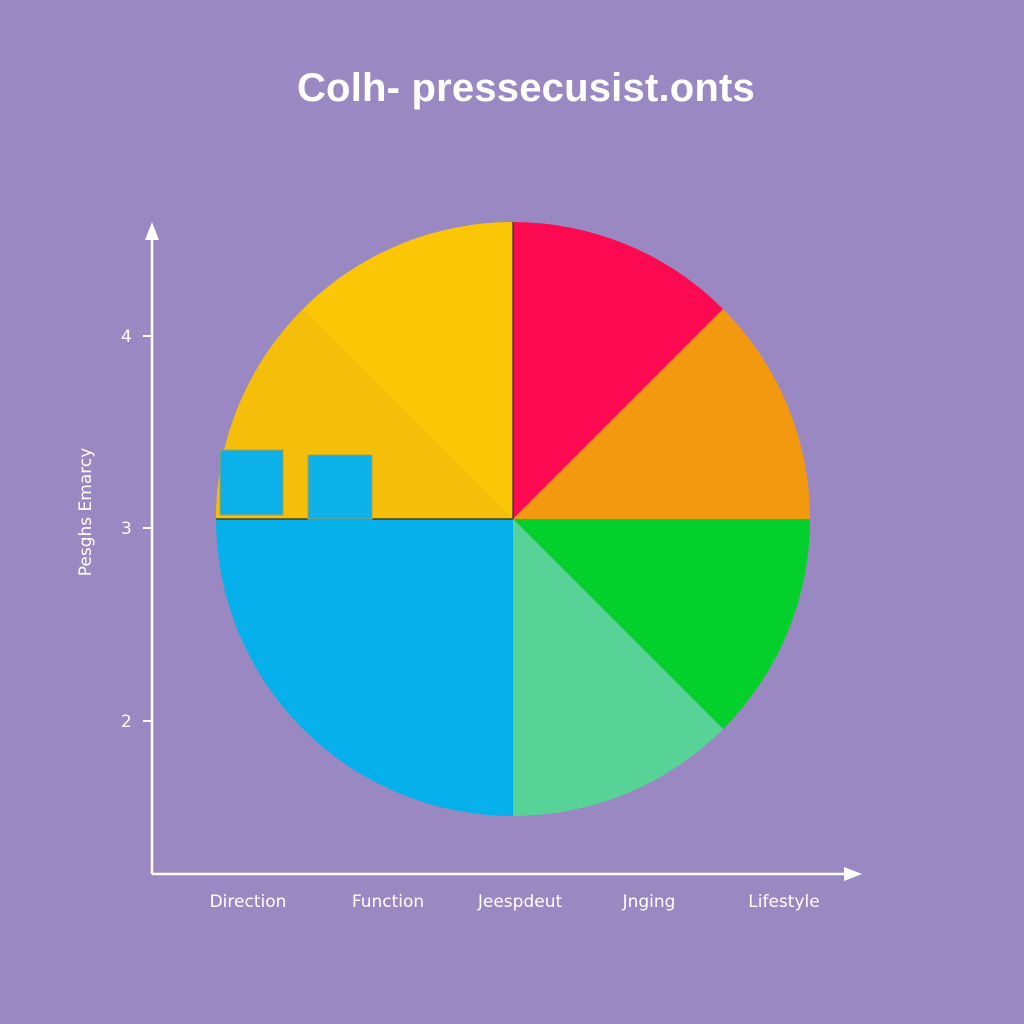 Image resolution: width=1024 pixels, height=1024 pixels. I want to click on x-tick-label: Function, so click(388, 902).